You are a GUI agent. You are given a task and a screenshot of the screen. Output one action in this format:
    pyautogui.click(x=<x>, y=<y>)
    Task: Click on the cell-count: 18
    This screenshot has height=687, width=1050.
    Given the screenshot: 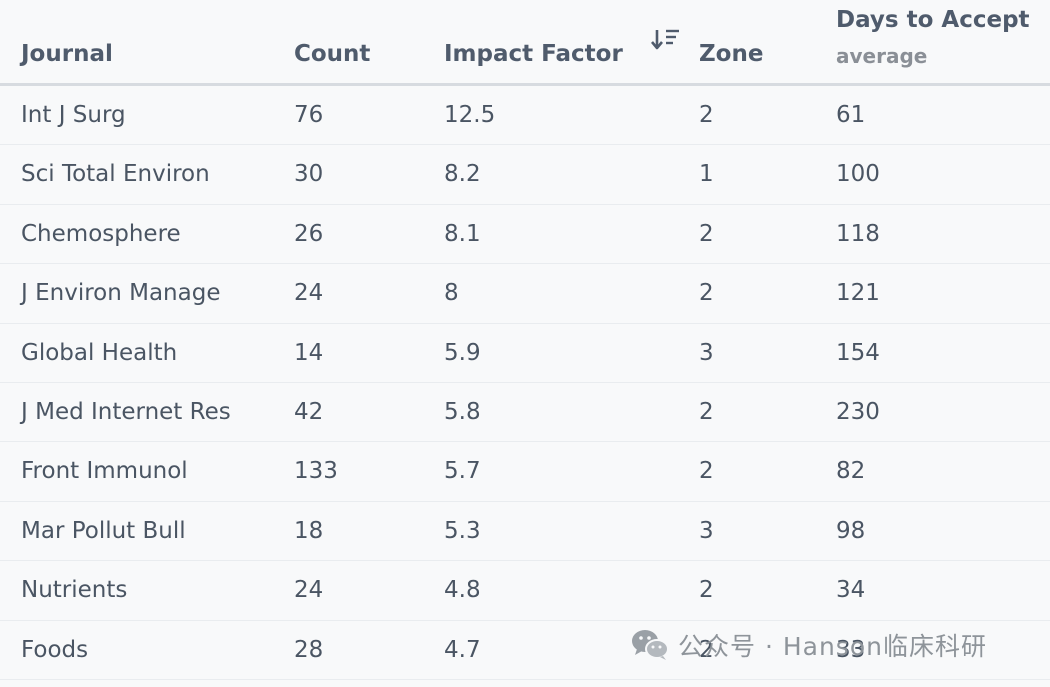 What is the action you would take?
    pyautogui.click(x=309, y=530)
    